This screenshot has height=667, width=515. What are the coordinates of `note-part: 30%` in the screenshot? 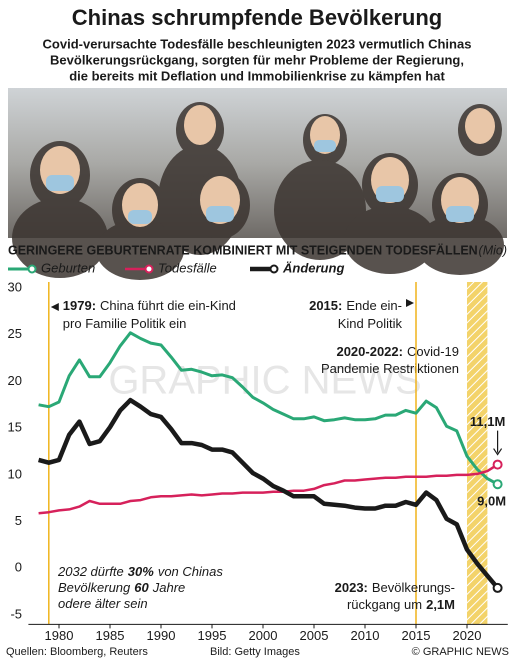 It's located at (141, 571).